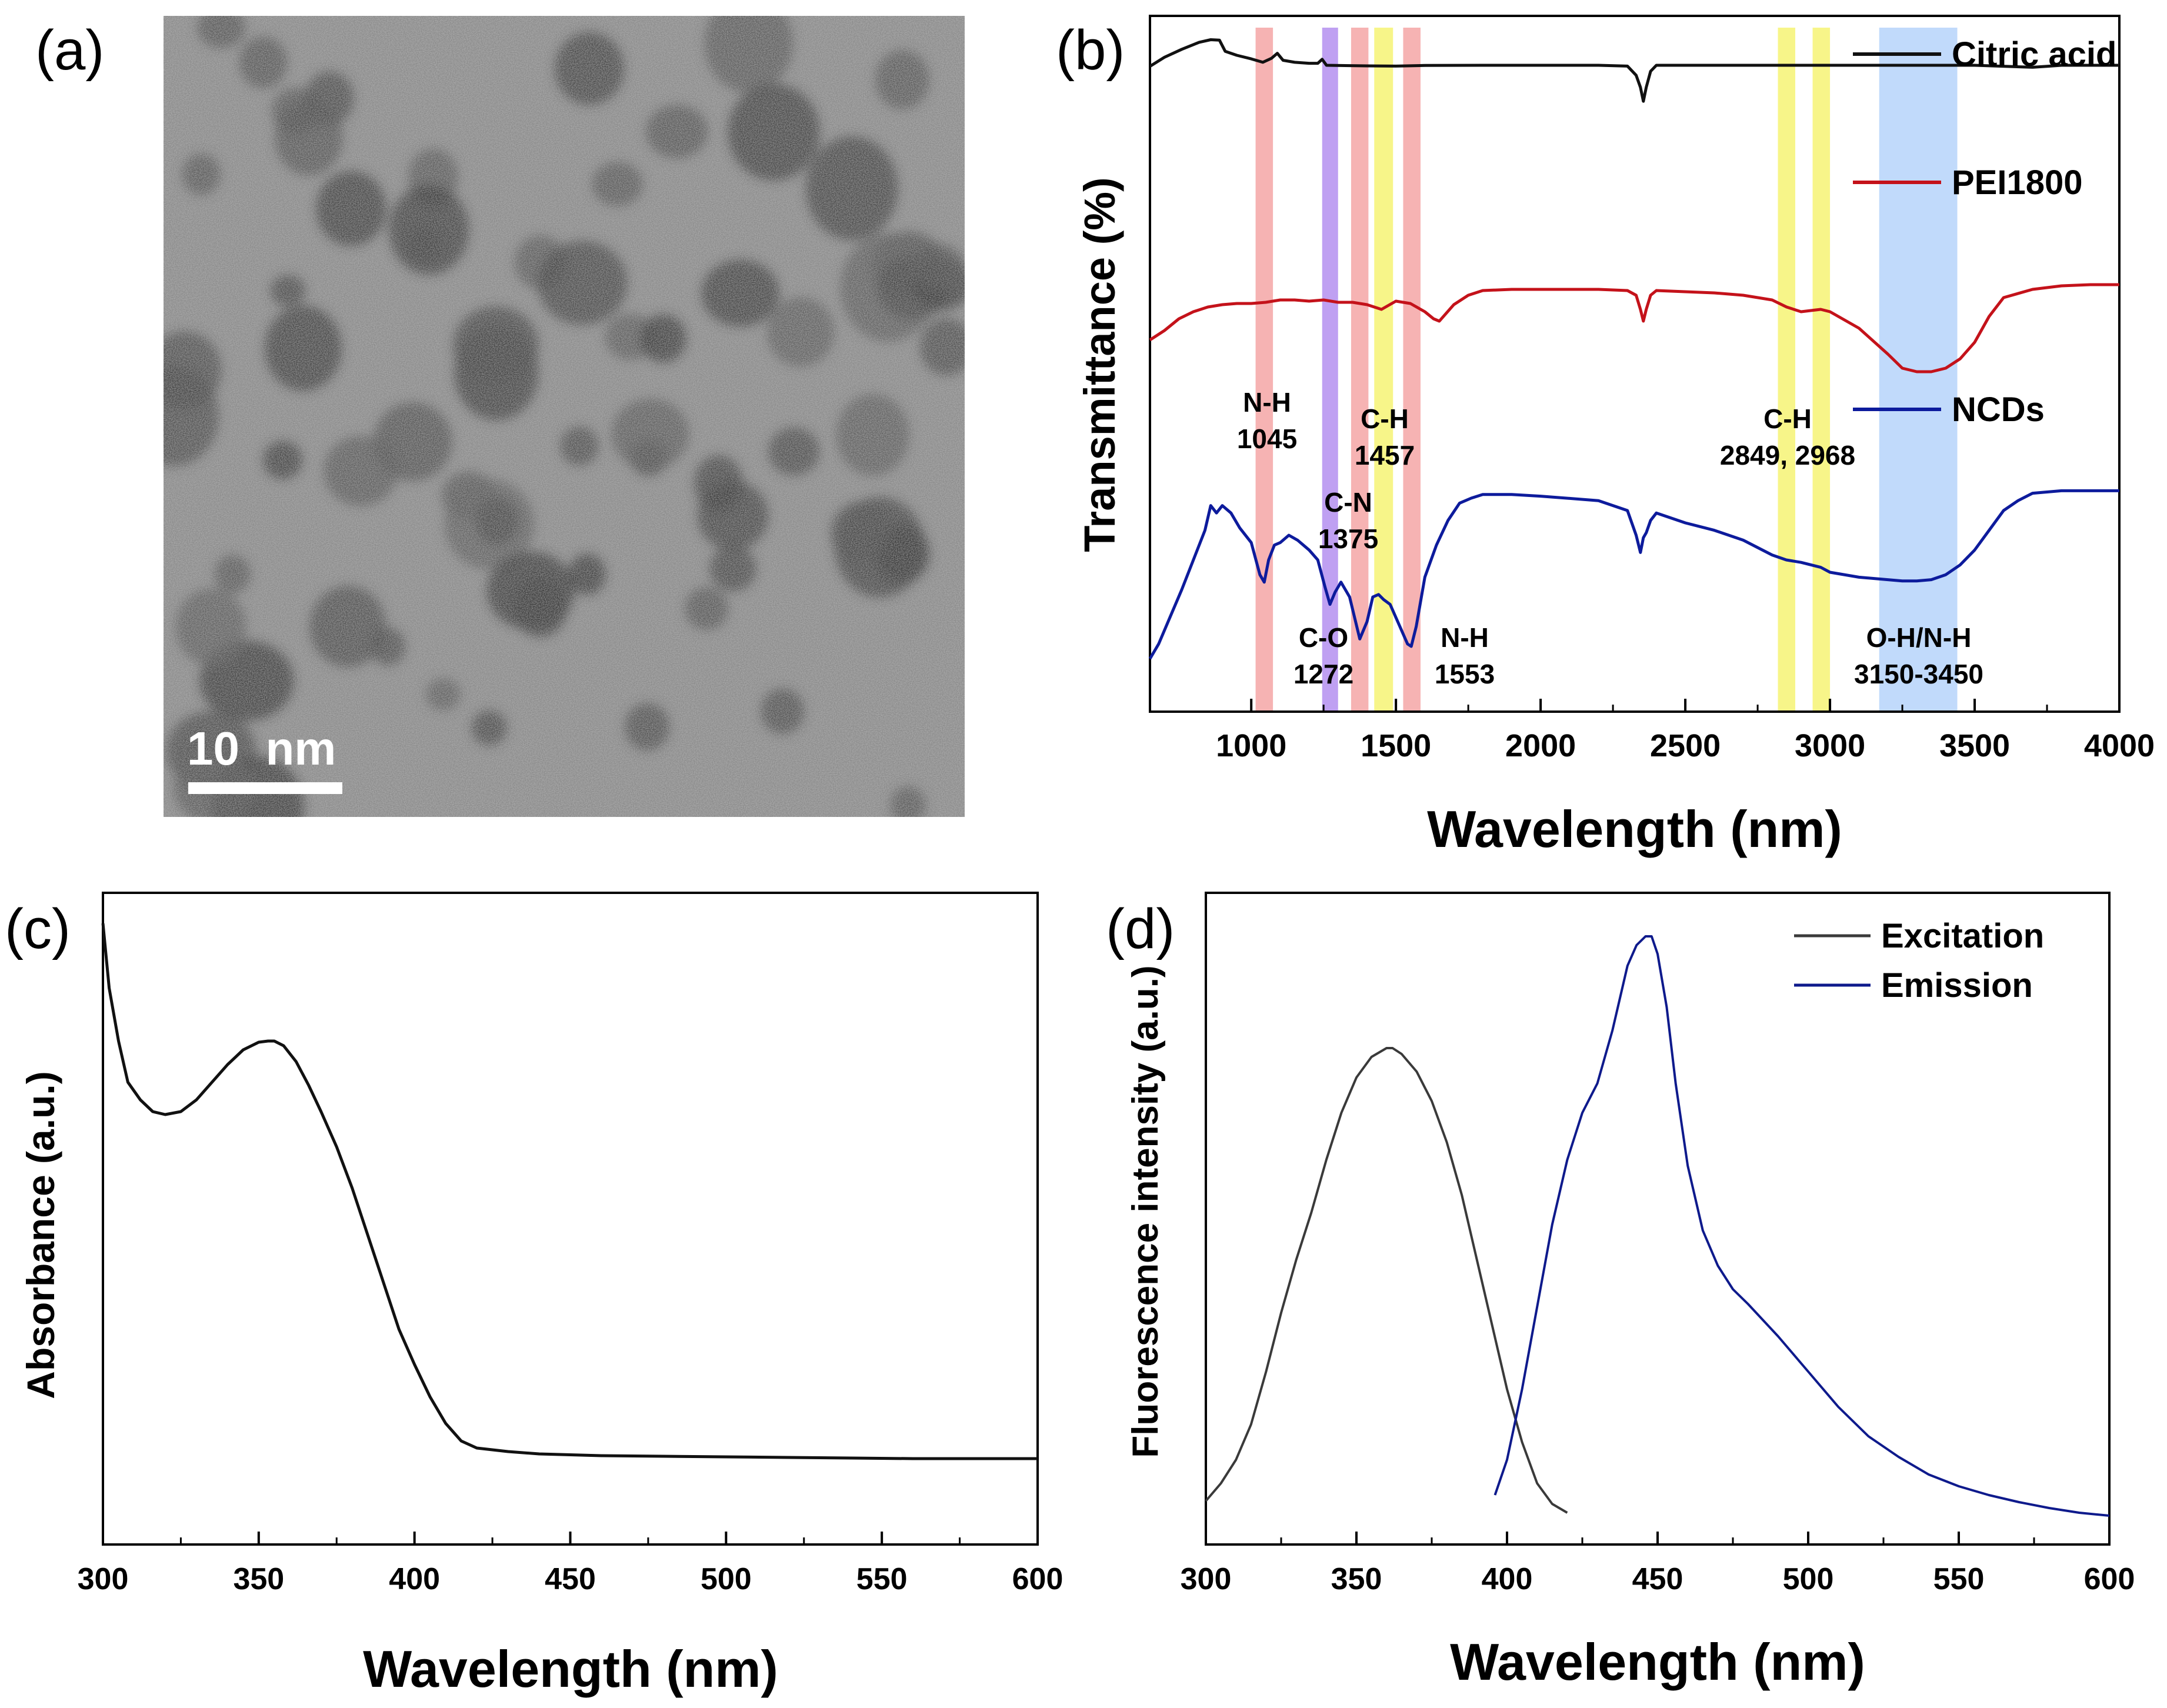 The height and width of the screenshot is (1708, 2167). What do you see at coordinates (2119, 745) in the screenshot?
I see `x-tick-label: 4000` at bounding box center [2119, 745].